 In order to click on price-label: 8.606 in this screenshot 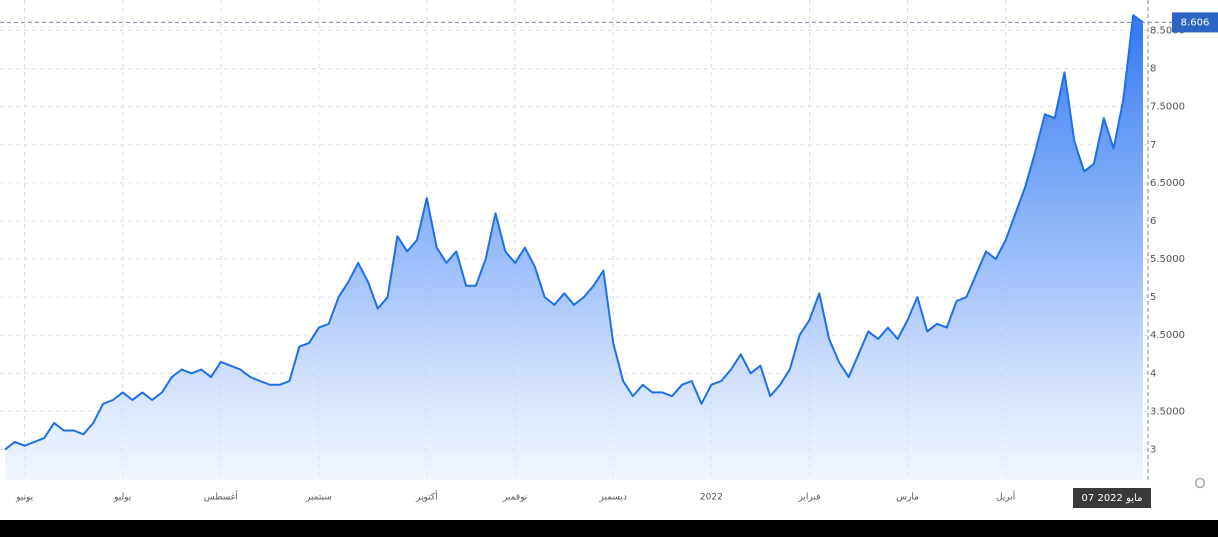, I will do `click(1195, 22)`.